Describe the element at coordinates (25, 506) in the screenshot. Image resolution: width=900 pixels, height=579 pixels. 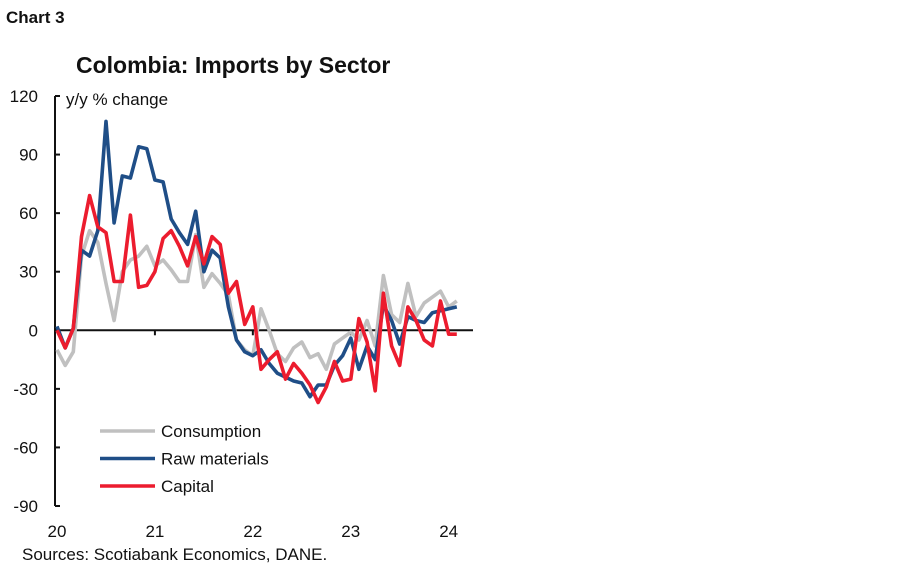
I see `y-tick-label: -90` at that location.